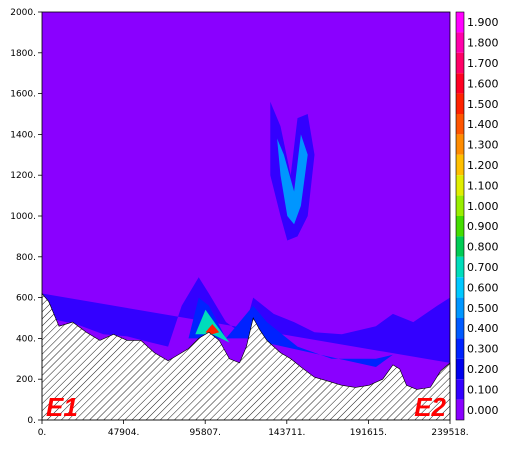 The height and width of the screenshot is (453, 506). What do you see at coordinates (483, 104) in the screenshot?
I see `colorbar-label: 1.500` at bounding box center [483, 104].